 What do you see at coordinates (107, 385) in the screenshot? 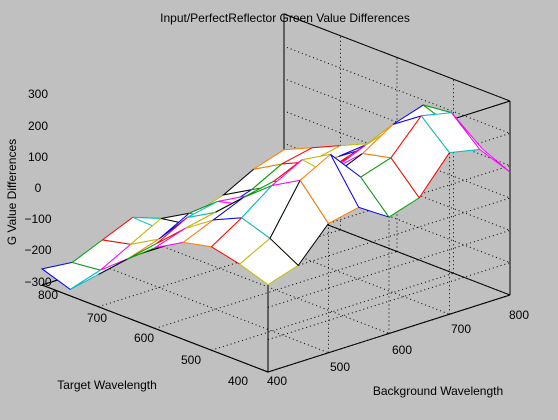
I see `target-axis-label: Target Wavelength` at bounding box center [107, 385].